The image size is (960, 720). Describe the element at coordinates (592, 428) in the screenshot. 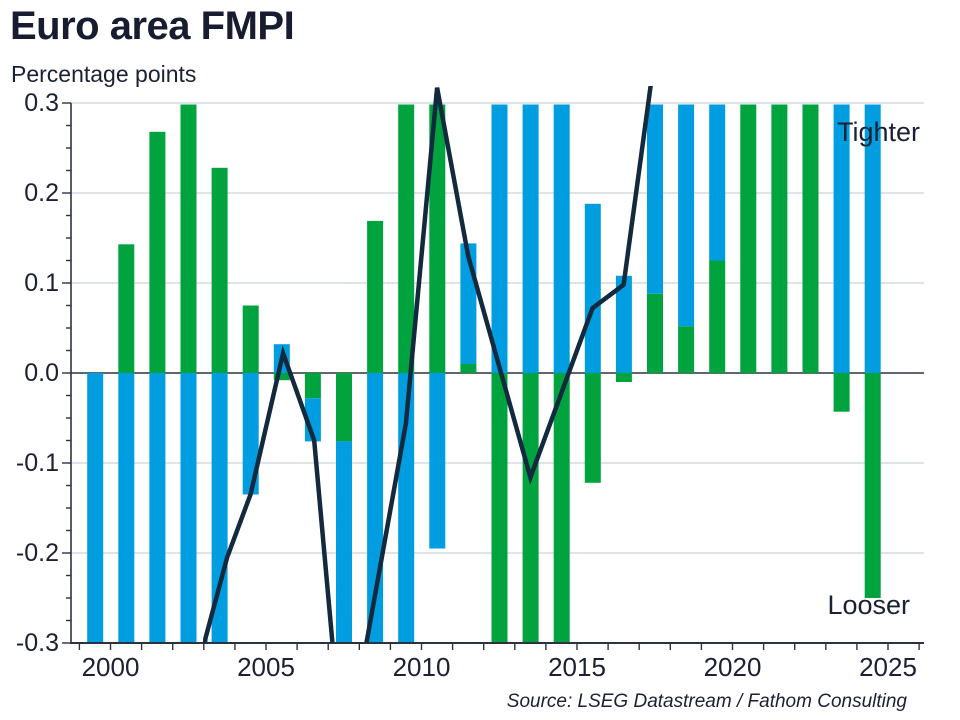

I see `bar-green-2015` at that location.